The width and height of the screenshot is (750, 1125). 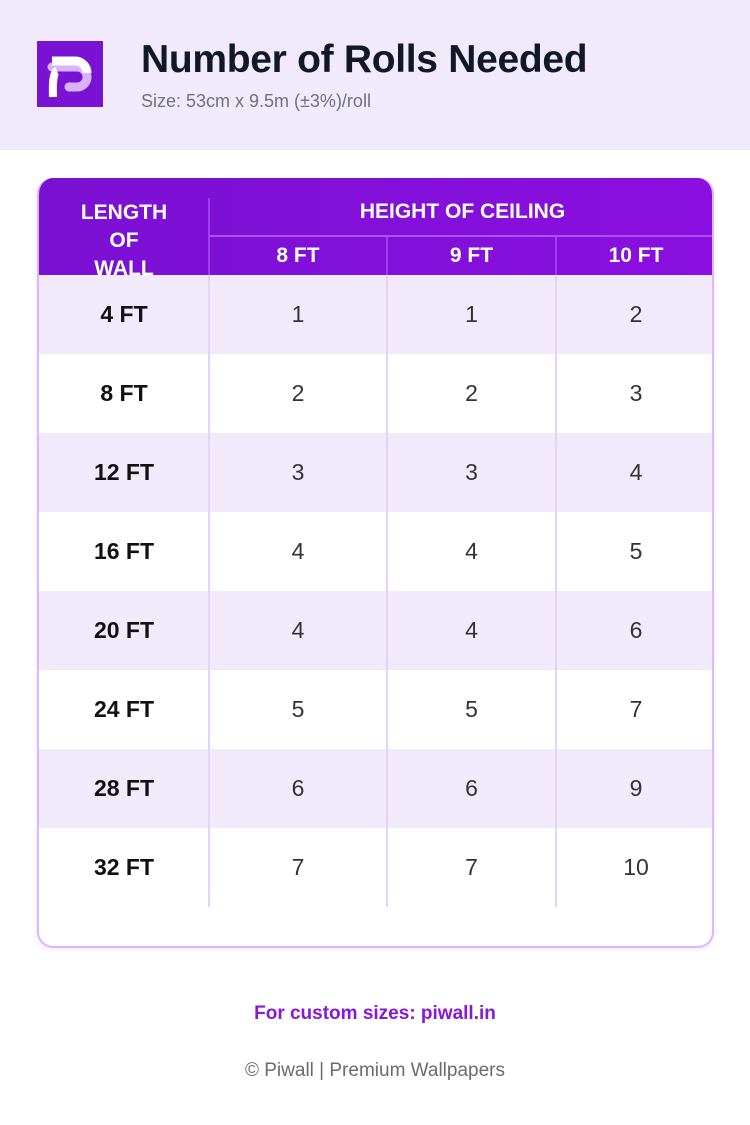 I want to click on row-length-label: 28 FT, so click(x=124, y=788).